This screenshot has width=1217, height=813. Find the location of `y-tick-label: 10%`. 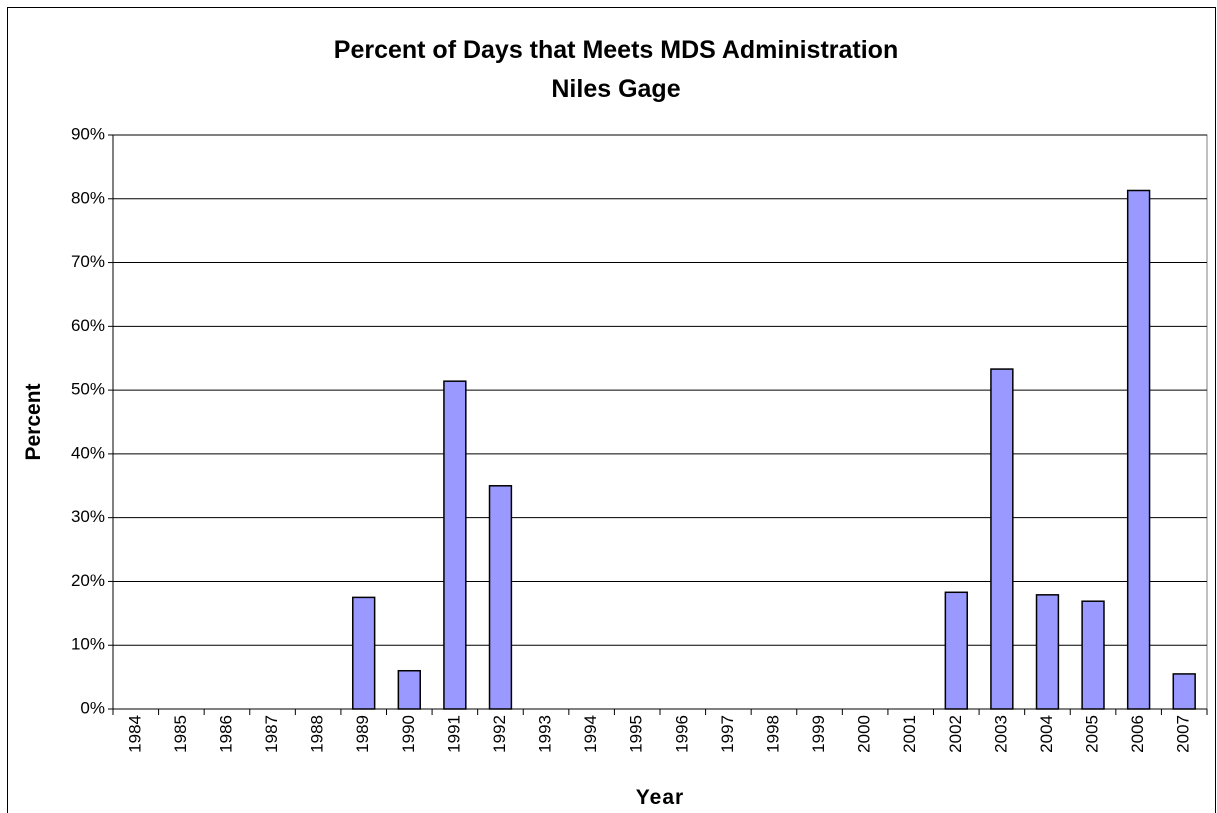

y-tick-label: 10% is located at coordinates (88, 644).